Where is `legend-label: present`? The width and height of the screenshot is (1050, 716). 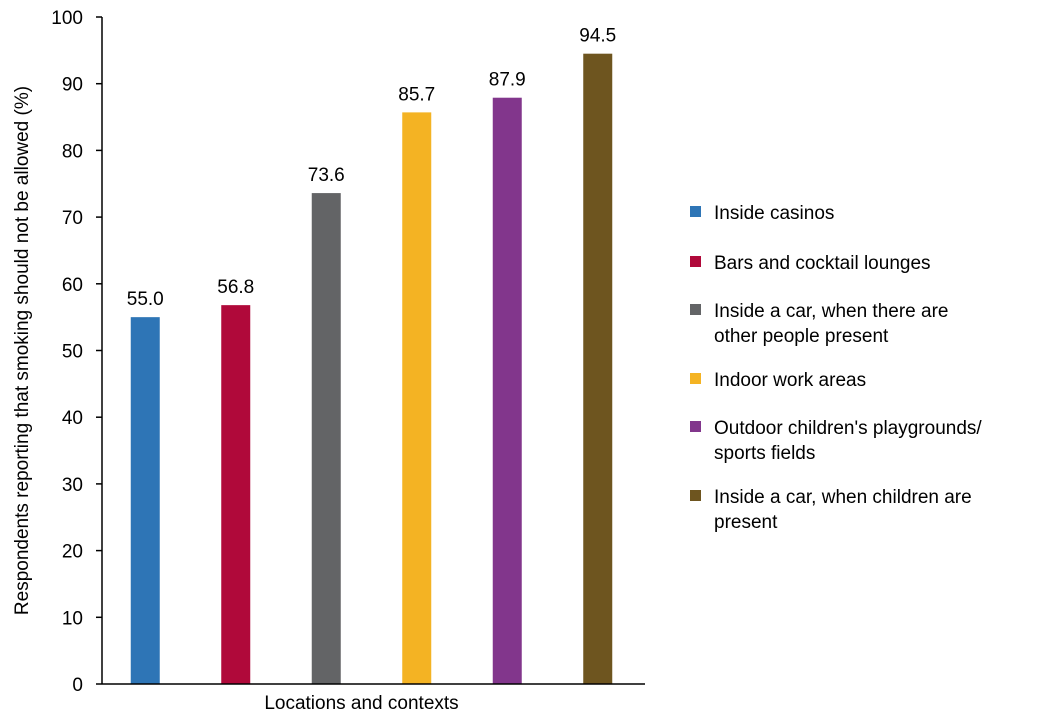 legend-label: present is located at coordinates (746, 522).